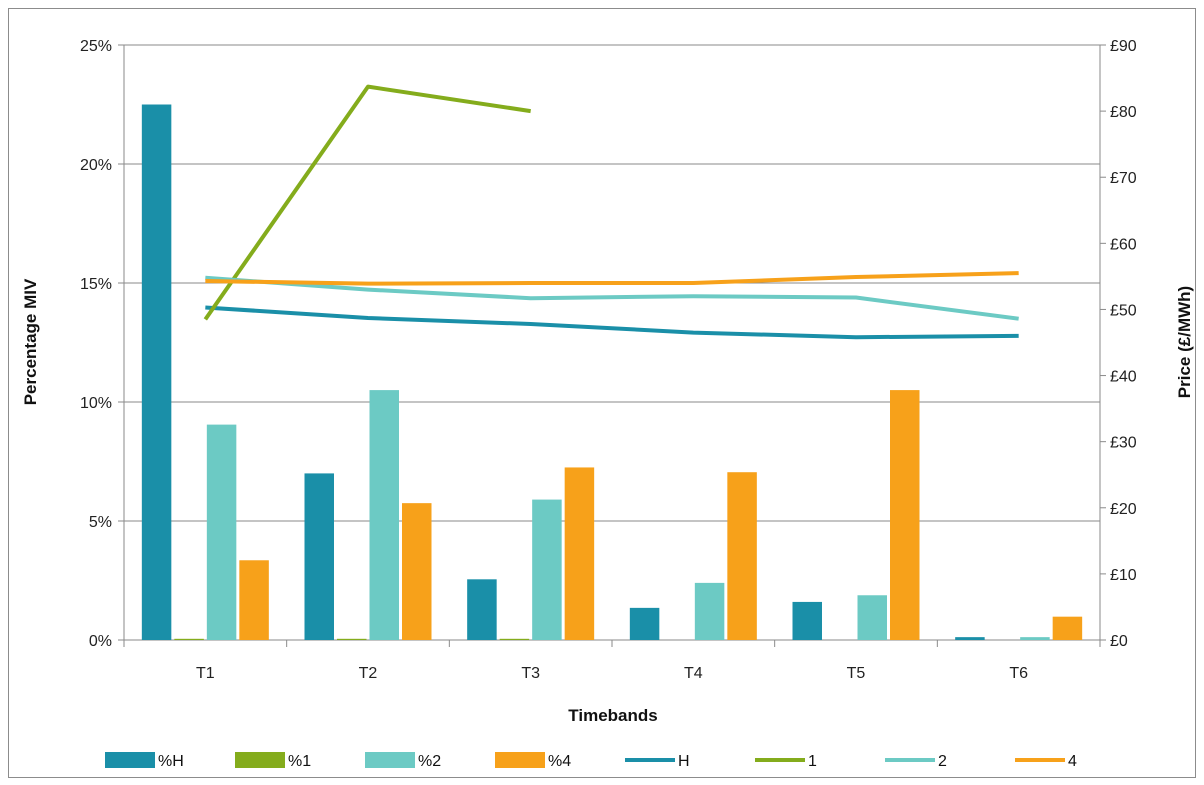  What do you see at coordinates (368, 673) in the screenshot?
I see `x-tick-label: T2` at bounding box center [368, 673].